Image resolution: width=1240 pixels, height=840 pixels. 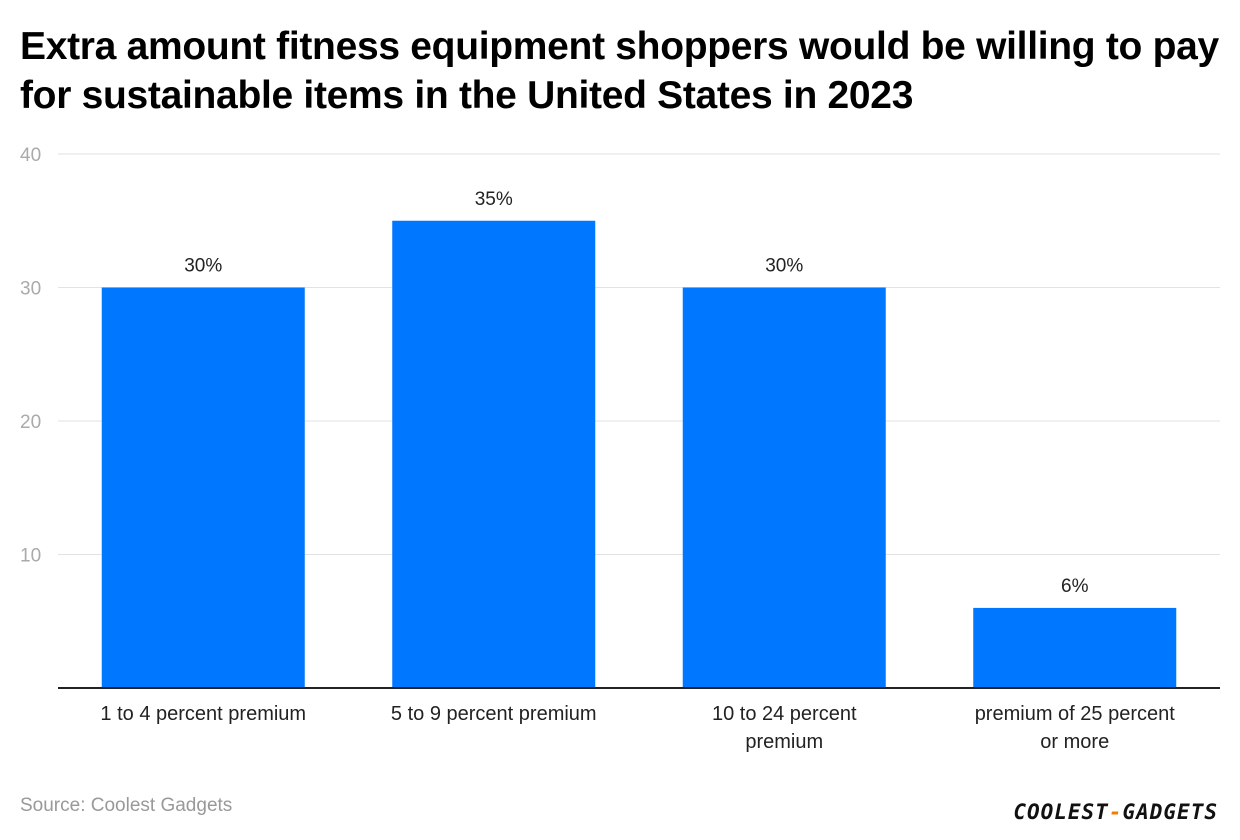 I want to click on data-label: 35%, so click(x=494, y=199).